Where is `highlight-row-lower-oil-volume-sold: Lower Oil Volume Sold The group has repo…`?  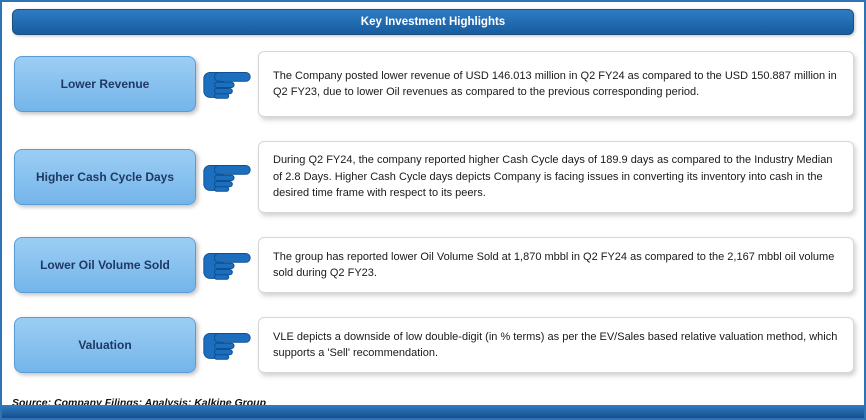
highlight-row-lower-oil-volume-sold: Lower Oil Volume Sold The group has repo… is located at coordinates (434, 265).